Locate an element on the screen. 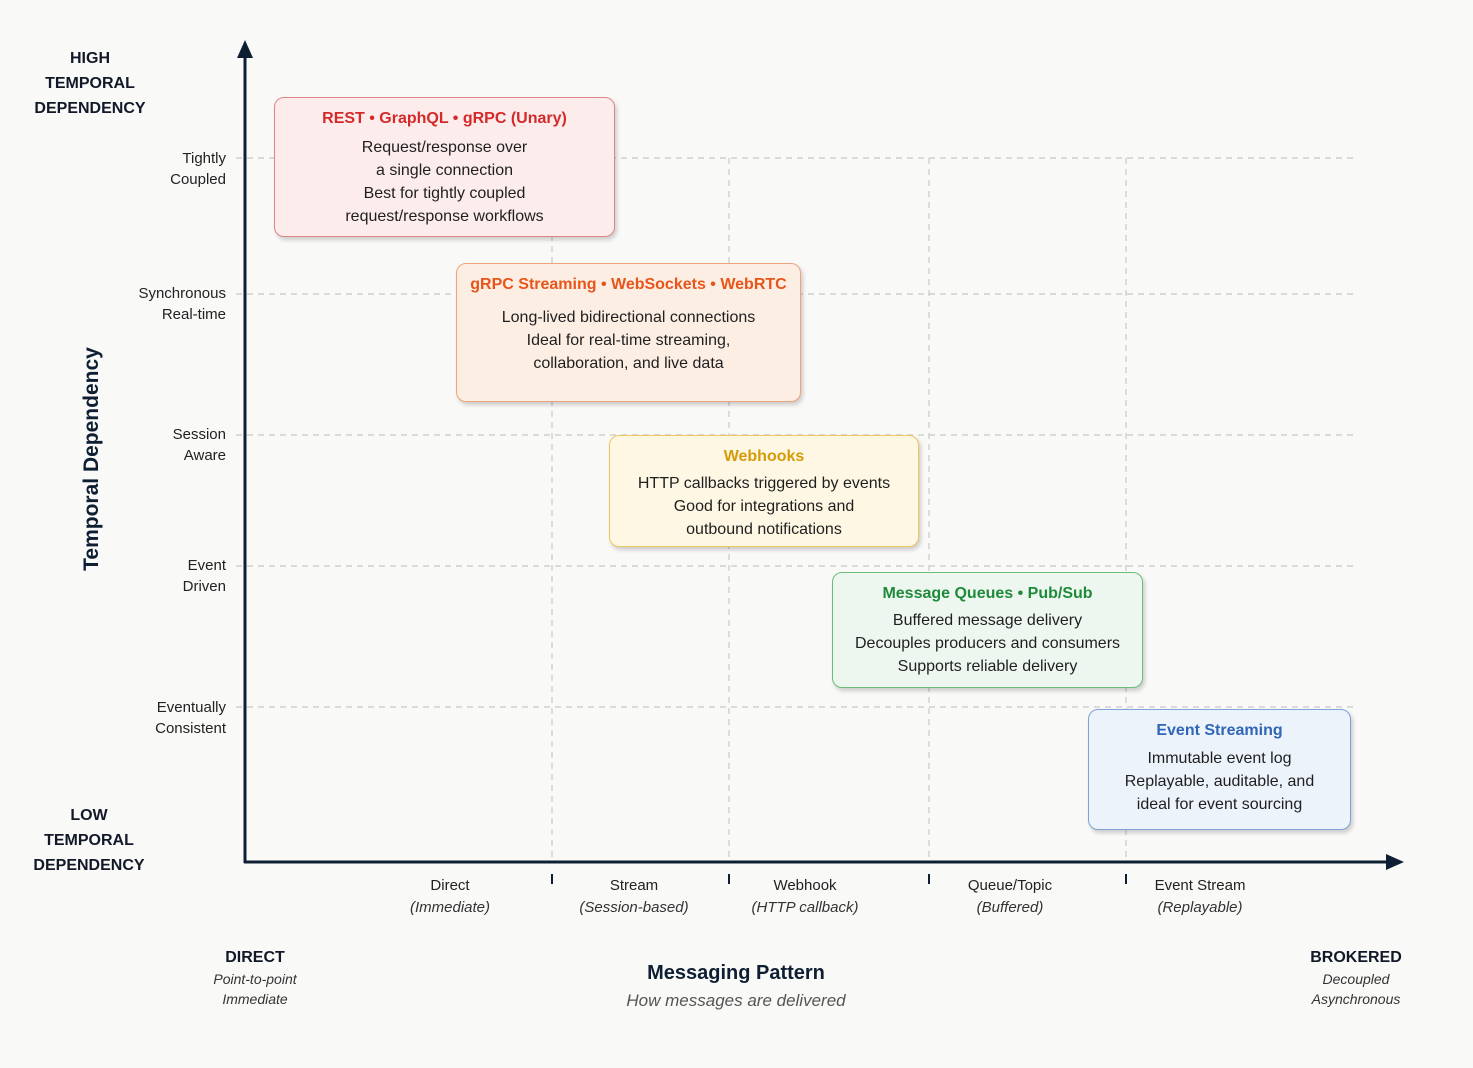 The width and height of the screenshot is (1473, 1068). x-tick-label: Stream is located at coordinates (634, 885).